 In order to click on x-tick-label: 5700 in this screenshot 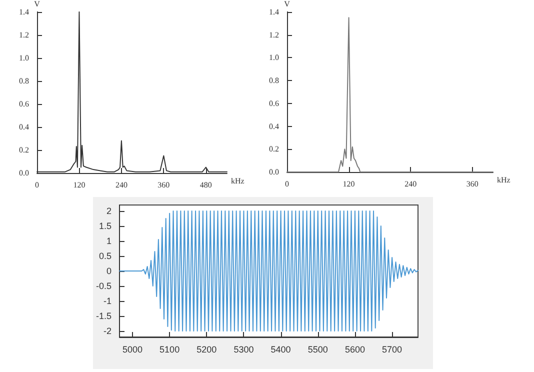, I will do `click(392, 349)`.